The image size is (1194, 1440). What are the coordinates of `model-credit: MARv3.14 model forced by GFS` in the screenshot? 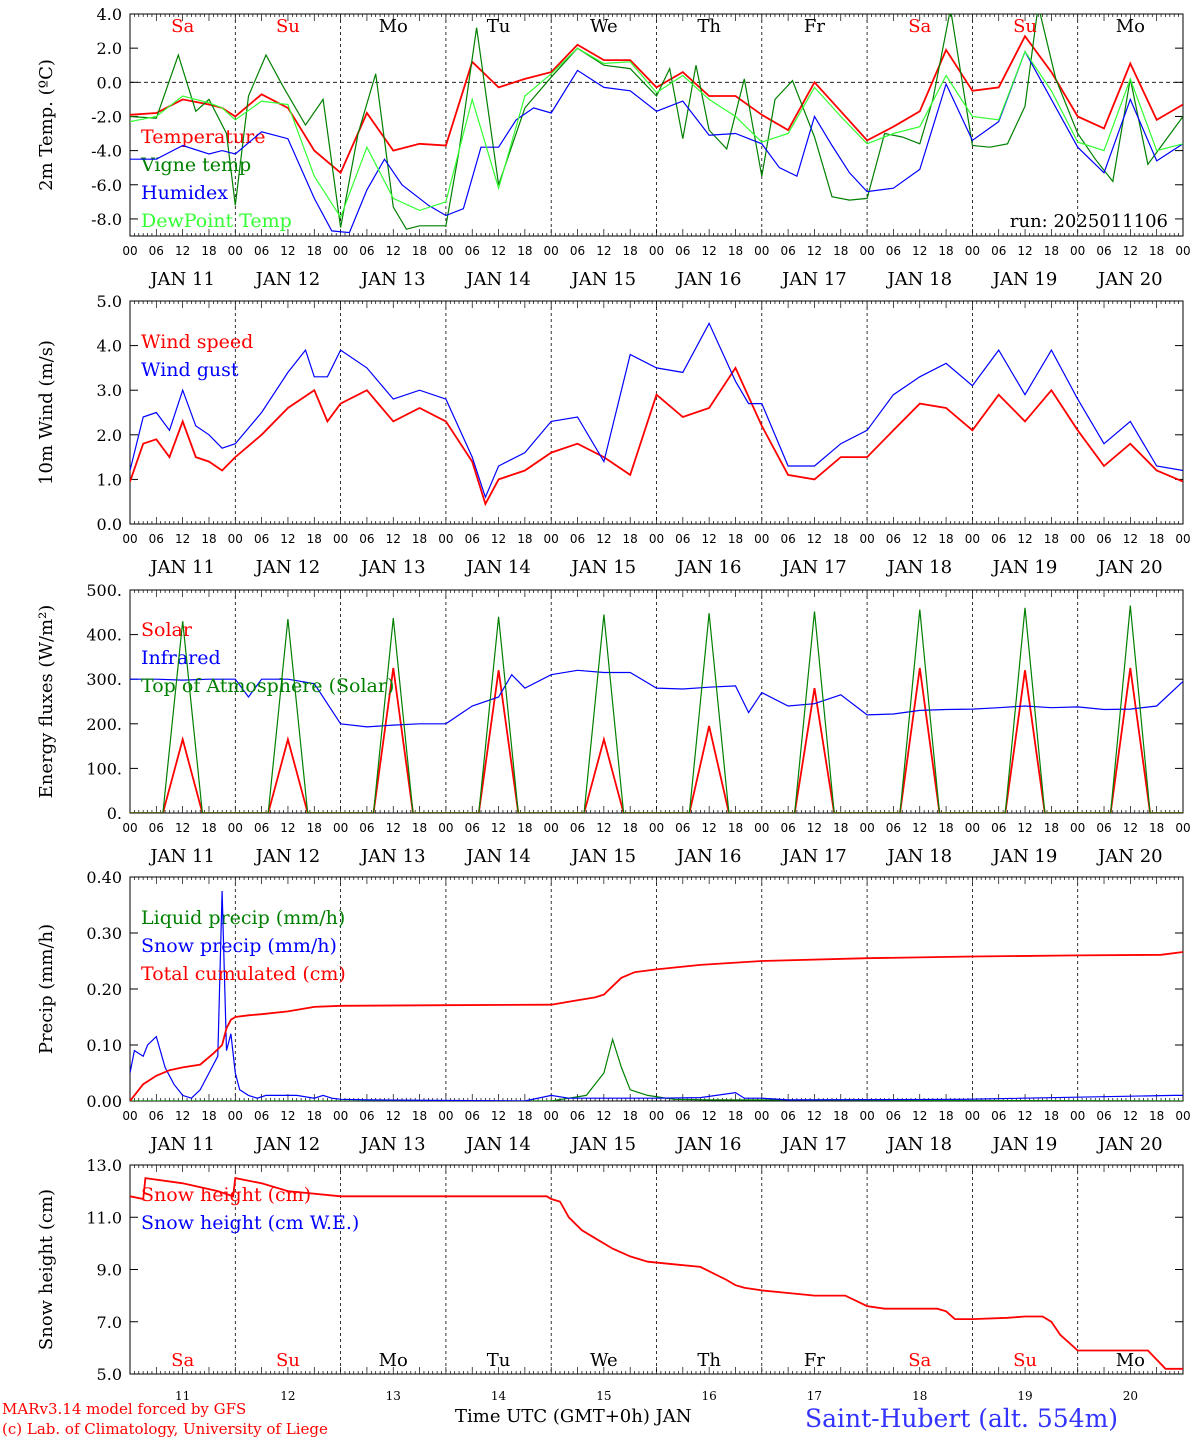 It's located at (124, 1409).